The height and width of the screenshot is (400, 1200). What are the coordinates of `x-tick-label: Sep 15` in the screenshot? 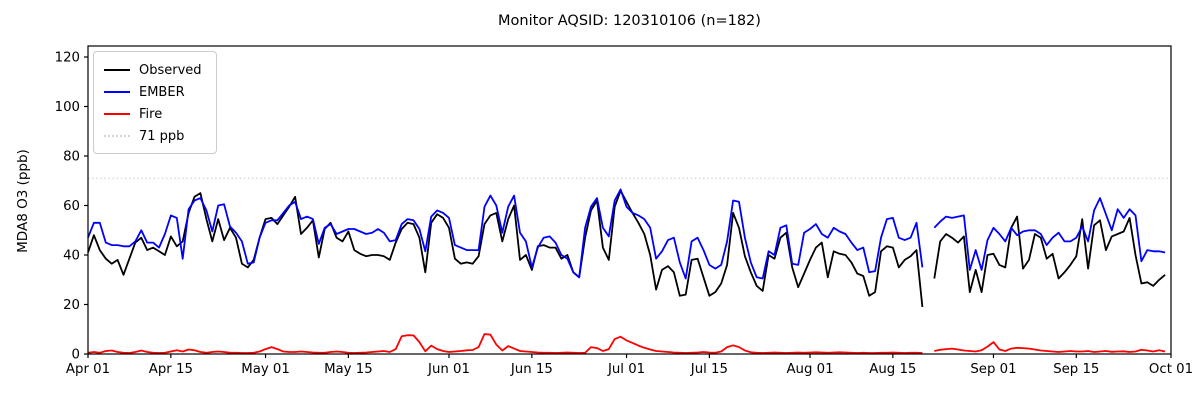 It's located at (1076, 369).